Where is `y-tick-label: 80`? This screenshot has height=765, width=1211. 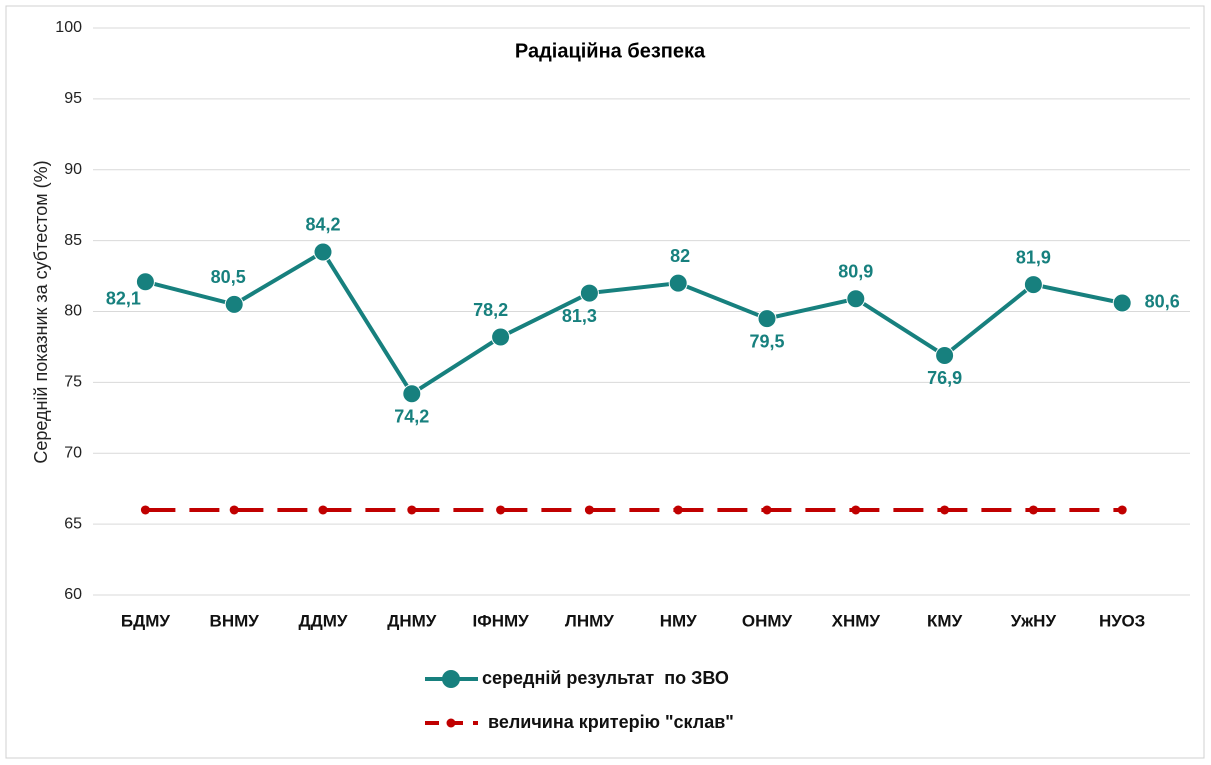
y-tick-label: 80 is located at coordinates (73, 311).